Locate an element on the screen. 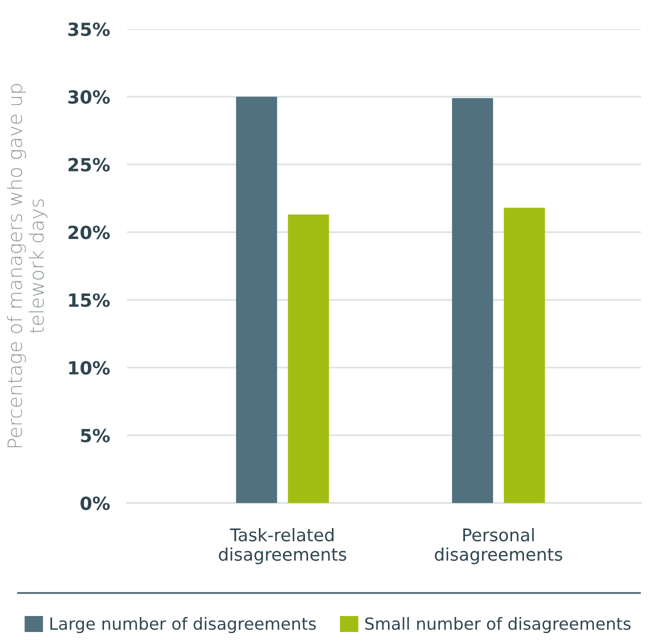 This screenshot has height=644, width=656. y-tick-label: 30% is located at coordinates (89, 97).